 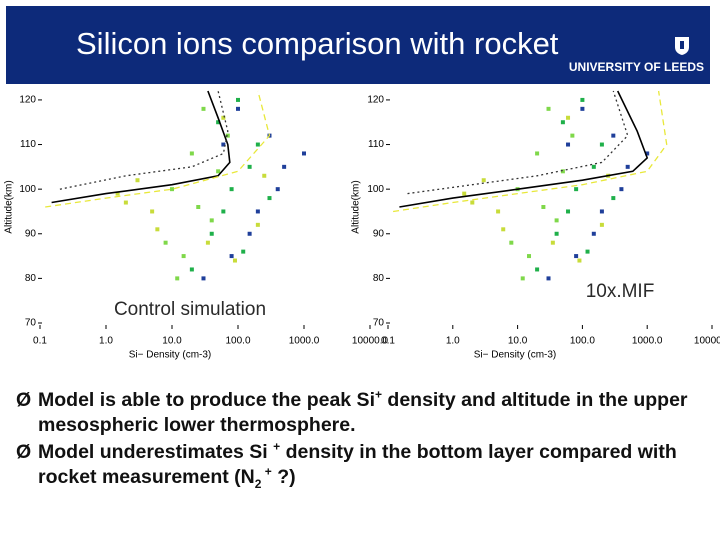 What do you see at coordinates (27, 189) in the screenshot?
I see `y-tick-label: 100` at bounding box center [27, 189].